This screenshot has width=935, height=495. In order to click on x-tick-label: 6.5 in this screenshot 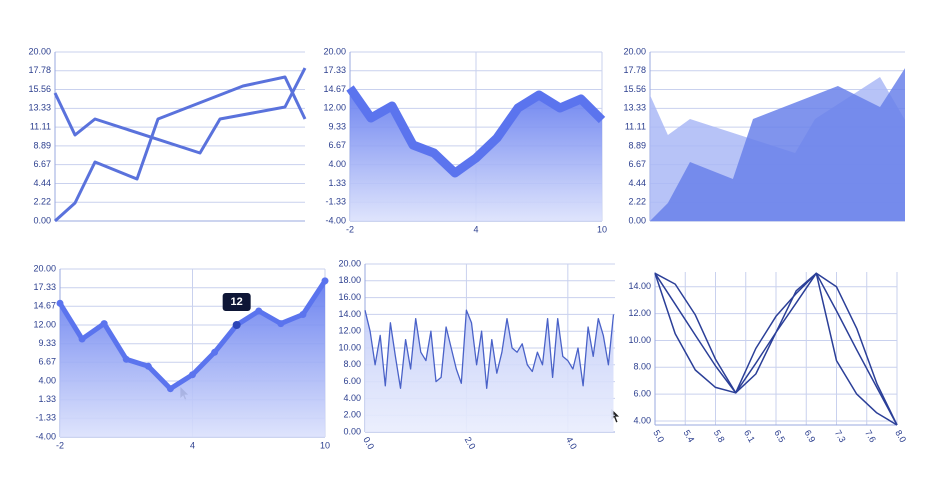, I will do `click(779, 436)`.